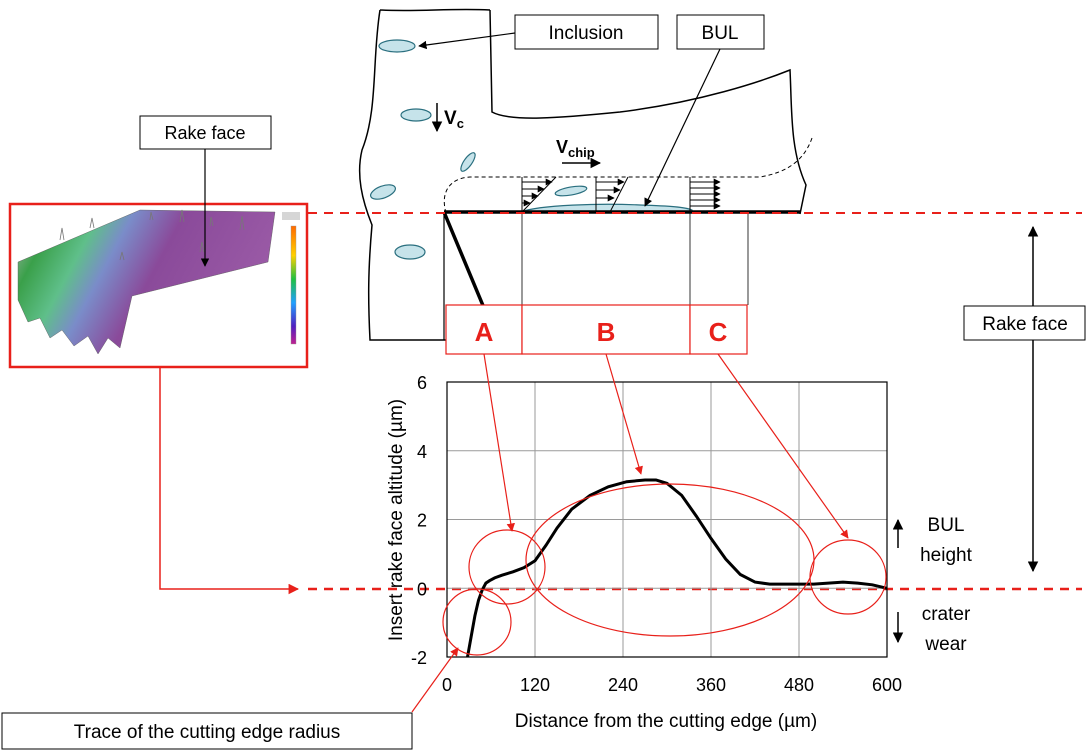  Describe the element at coordinates (402, 175) in the screenshot. I see `workpiece-outline` at that location.